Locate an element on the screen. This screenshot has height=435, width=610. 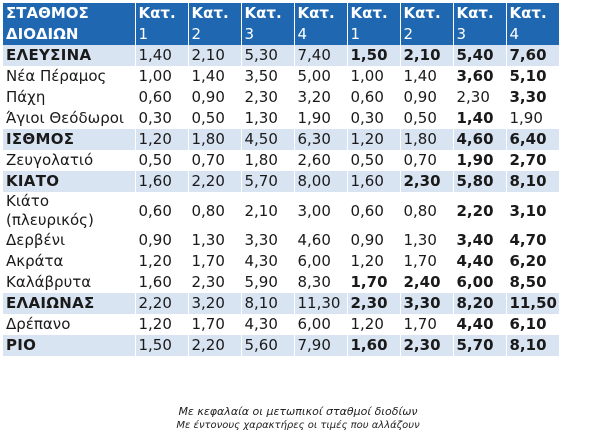
category-number: 1 is located at coordinates (143, 34).